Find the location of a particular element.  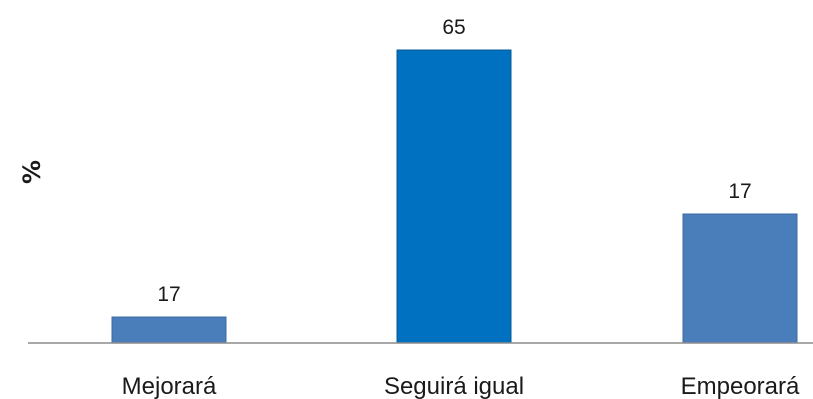

x-tick-label-2: Seguirá igual is located at coordinates (454, 386).